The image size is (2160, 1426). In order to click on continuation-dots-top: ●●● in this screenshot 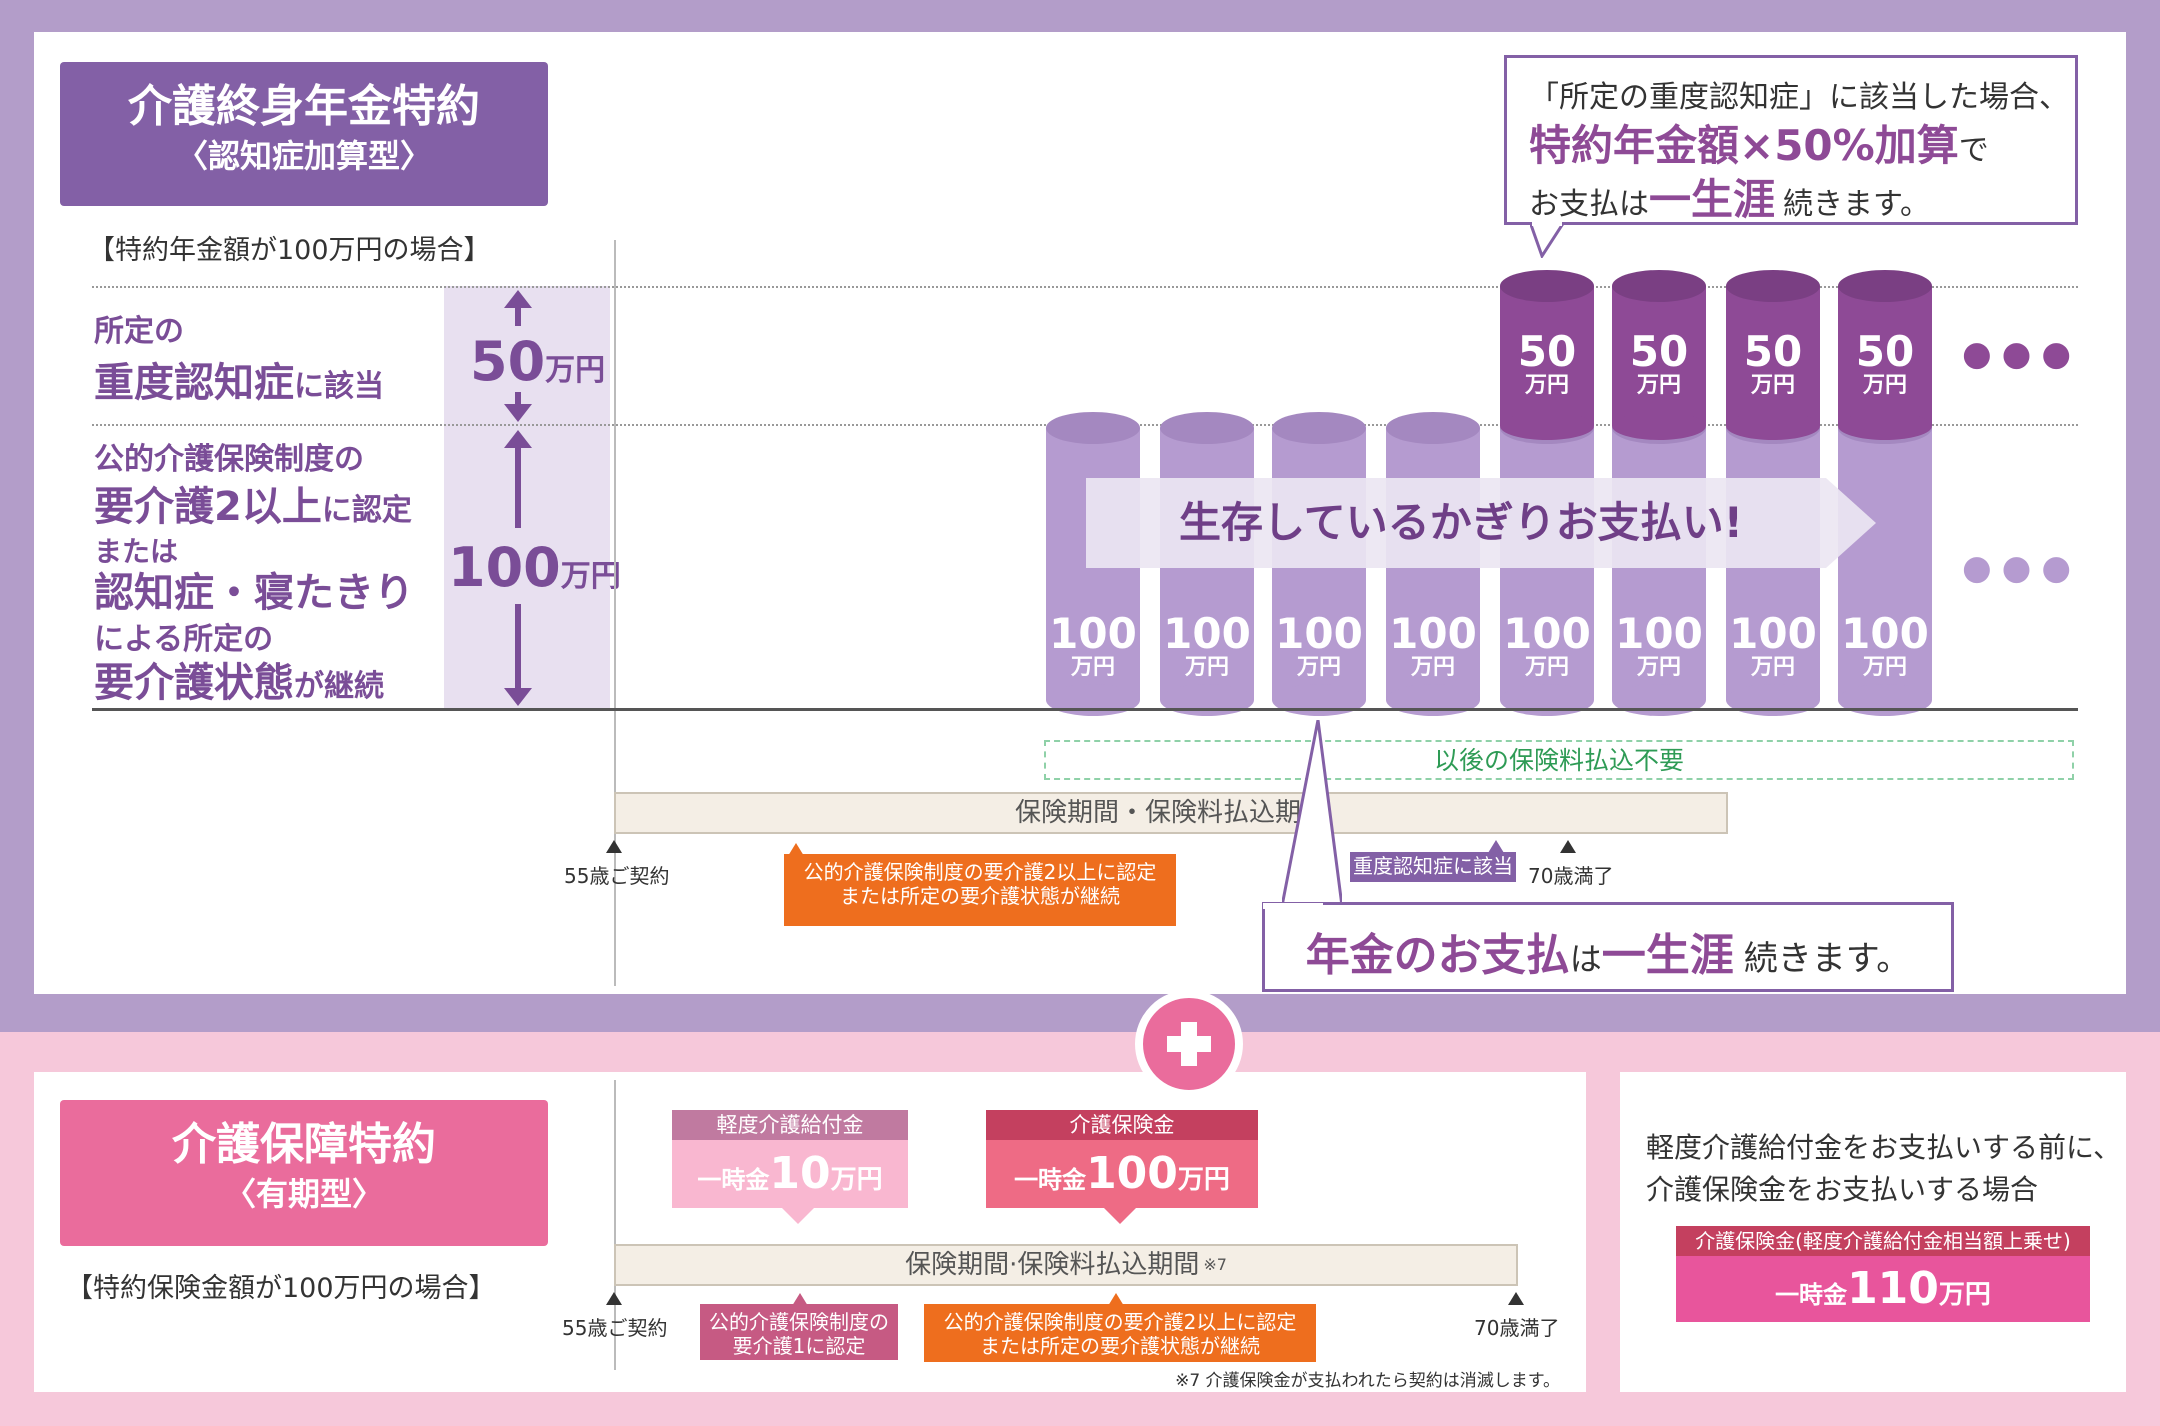, I will do `click(2022, 354)`.